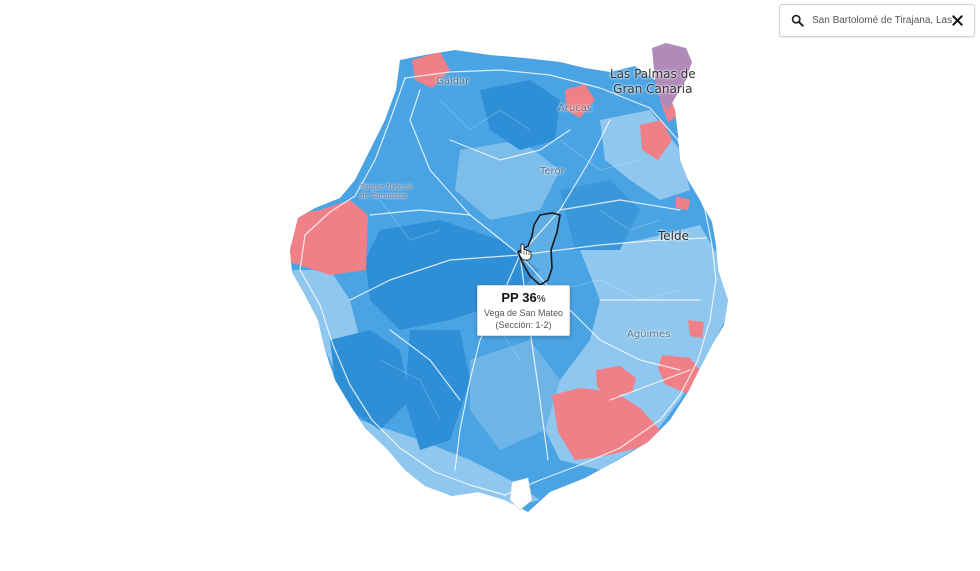 The width and height of the screenshot is (980, 571). What do you see at coordinates (520, 115) in the screenshot?
I see `region-pp-dark-north` at bounding box center [520, 115].